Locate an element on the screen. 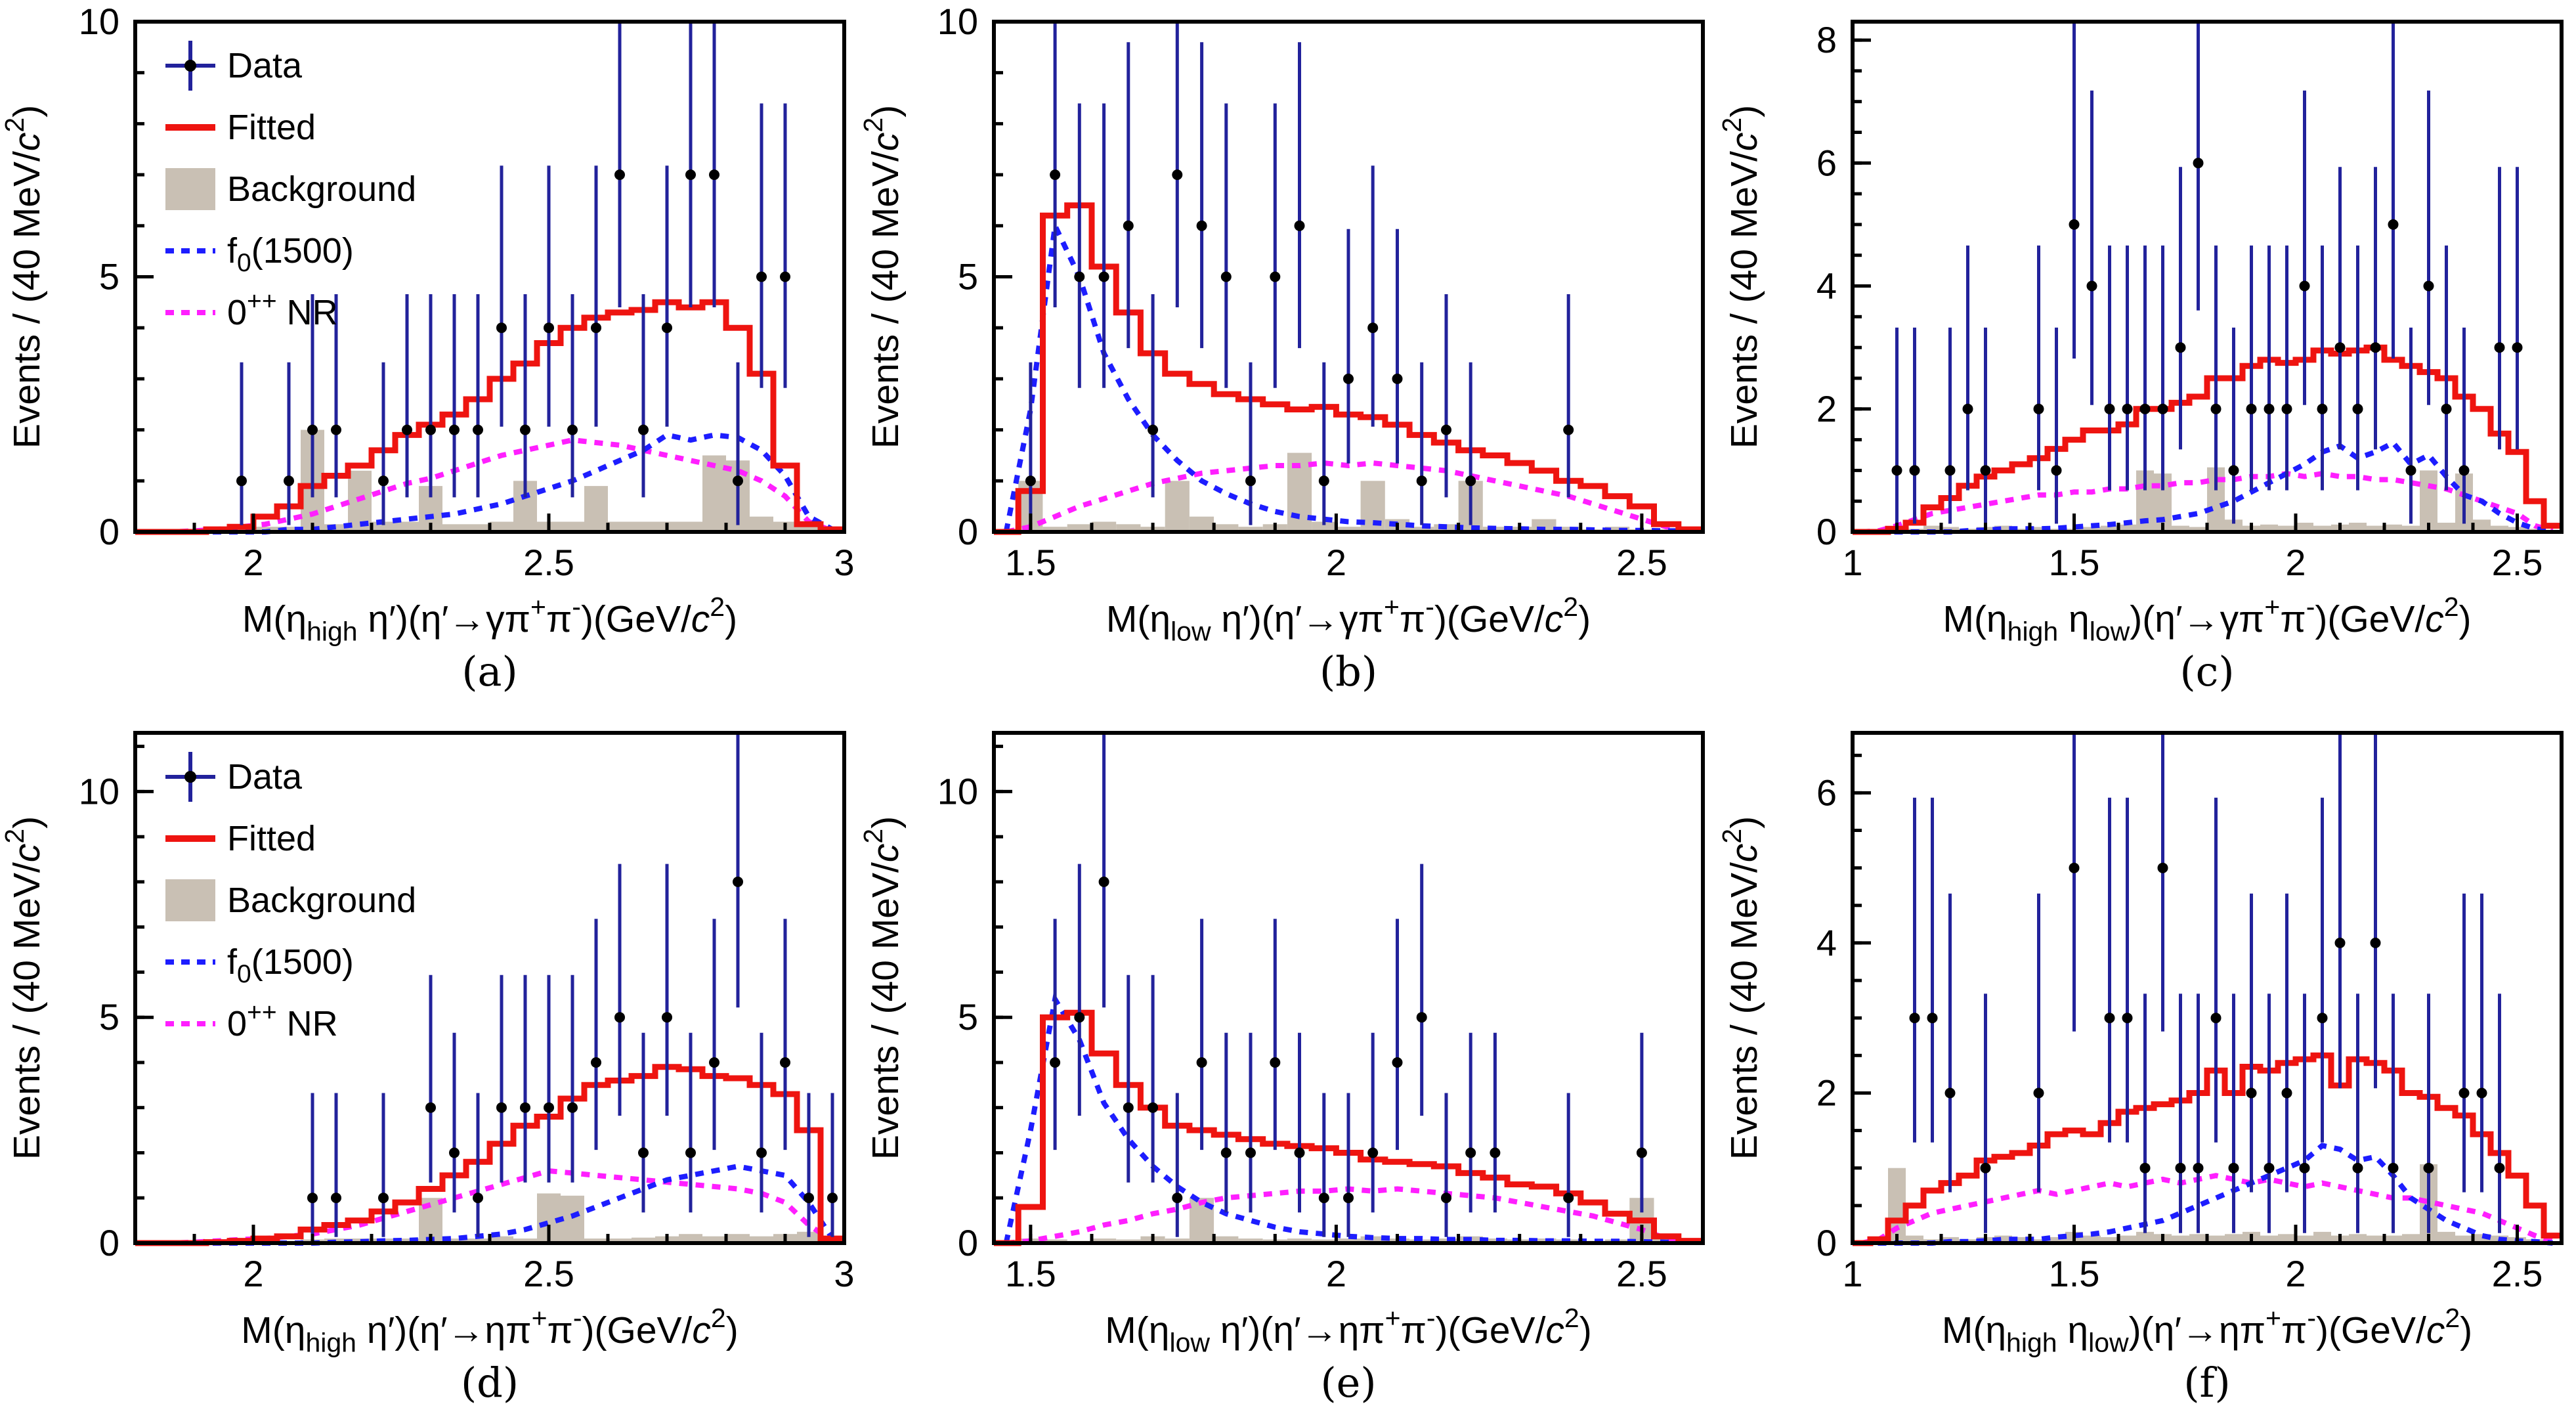 The height and width of the screenshot is (1423, 2576). legend-label: Data is located at coordinates (265, 777).